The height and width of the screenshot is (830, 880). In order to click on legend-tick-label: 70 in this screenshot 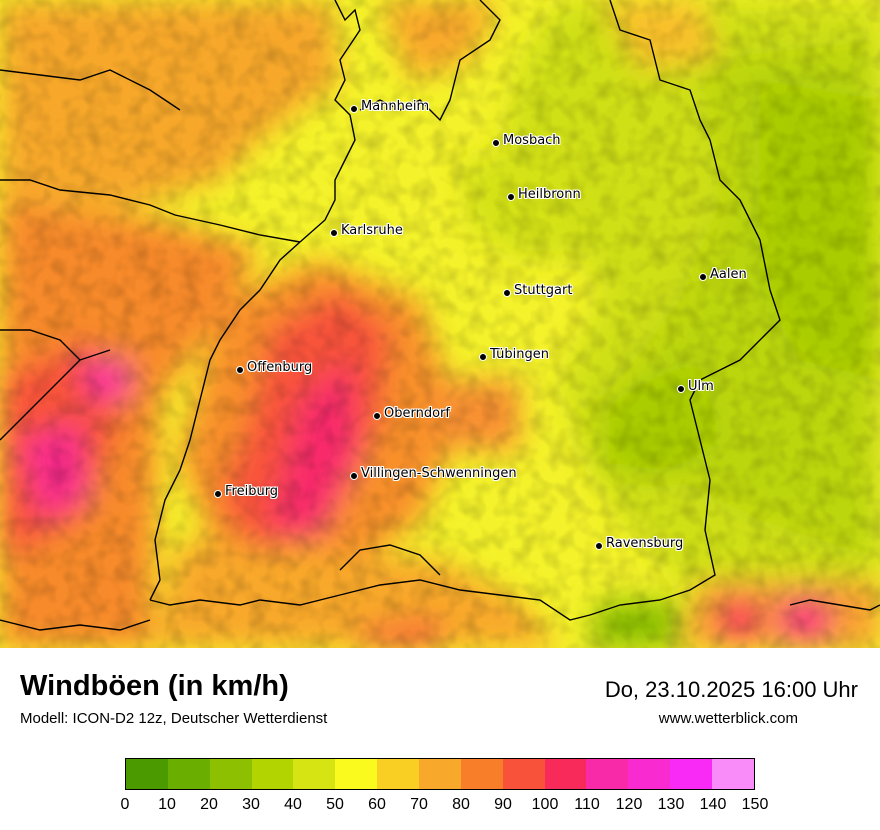, I will do `click(419, 804)`.